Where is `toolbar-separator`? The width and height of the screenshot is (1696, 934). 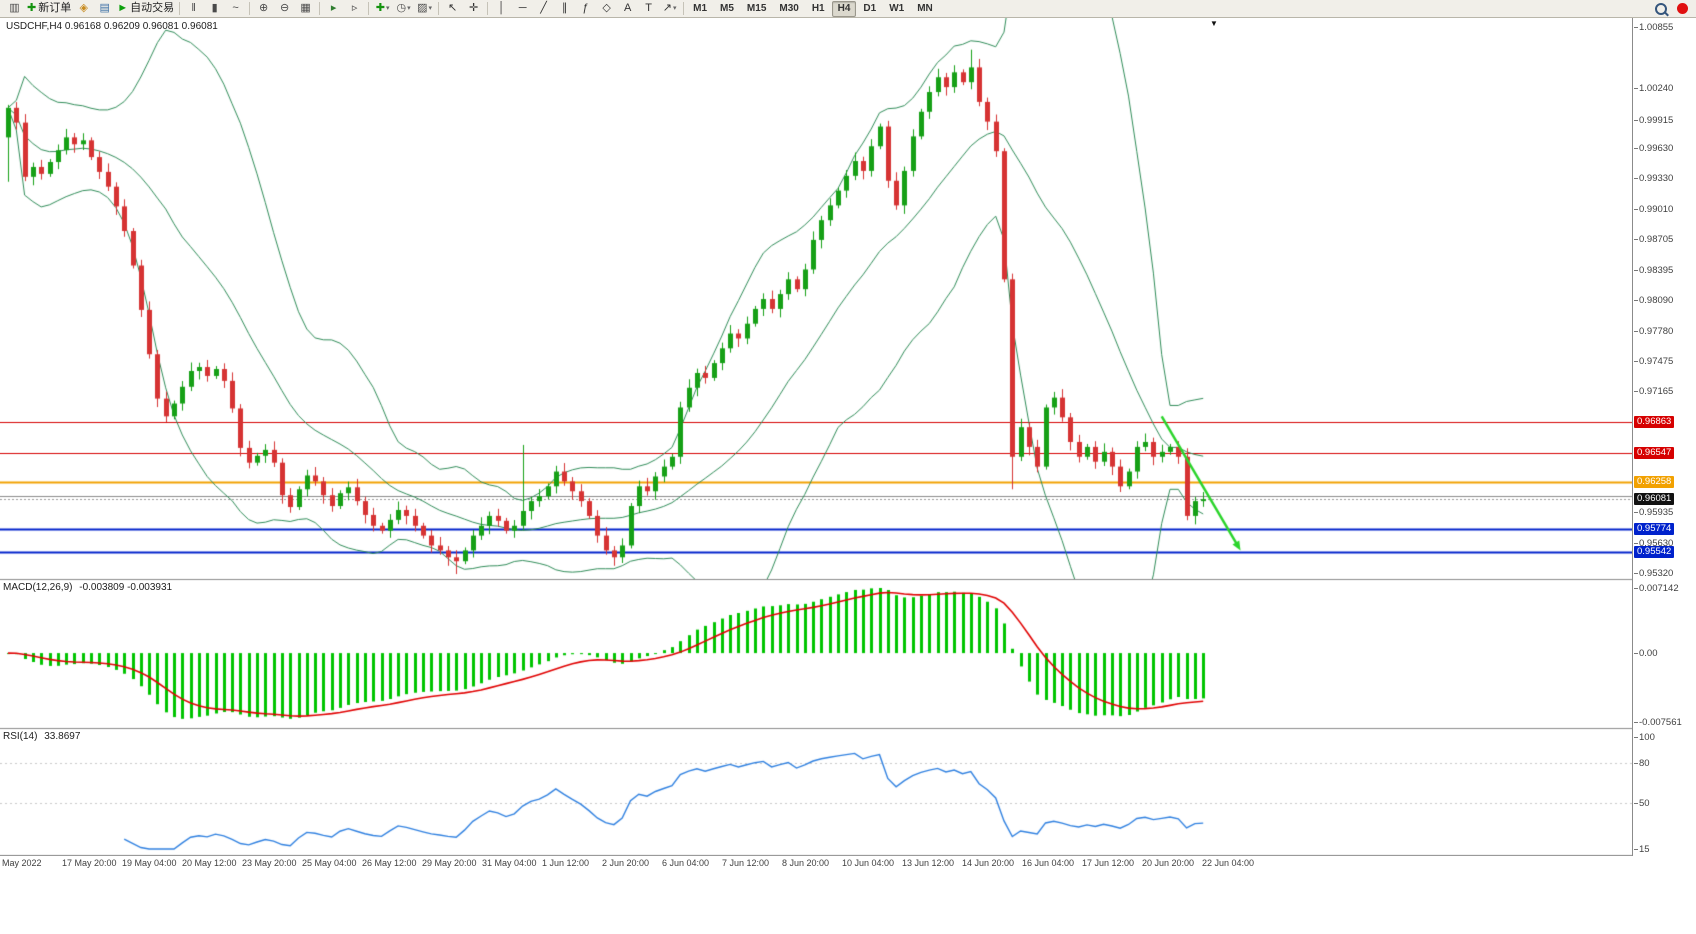 toolbar-separator is located at coordinates (439, 8).